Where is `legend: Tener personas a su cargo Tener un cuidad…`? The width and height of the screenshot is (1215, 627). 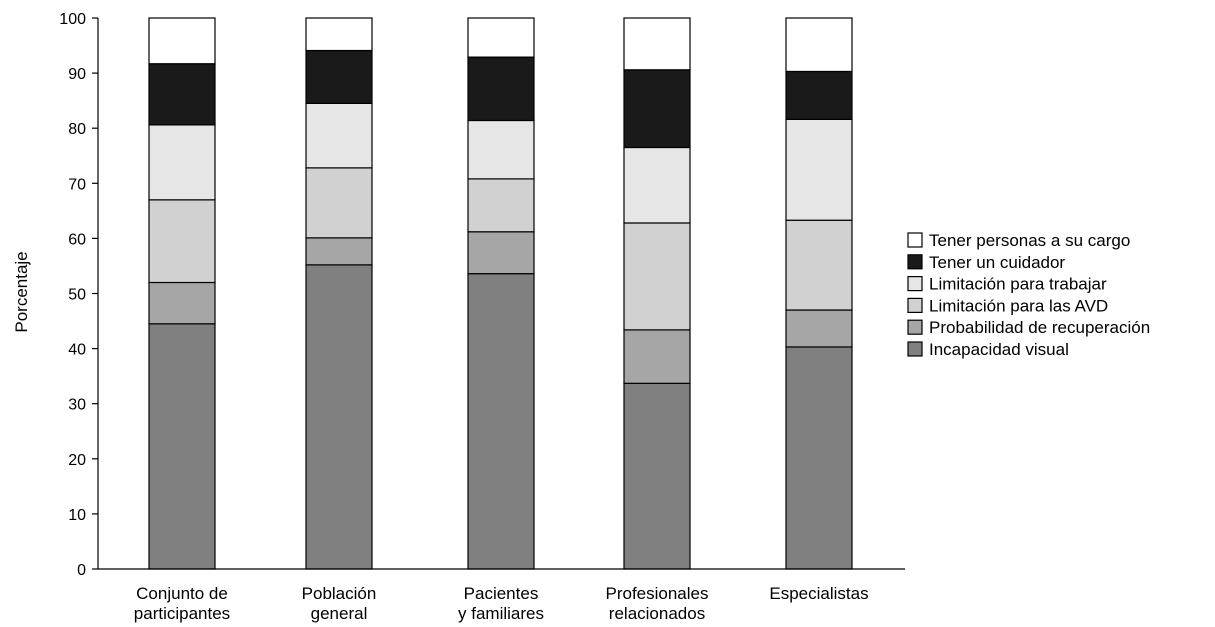 legend: Tener personas a su cargo Tener un cuidad… is located at coordinates (1028, 295).